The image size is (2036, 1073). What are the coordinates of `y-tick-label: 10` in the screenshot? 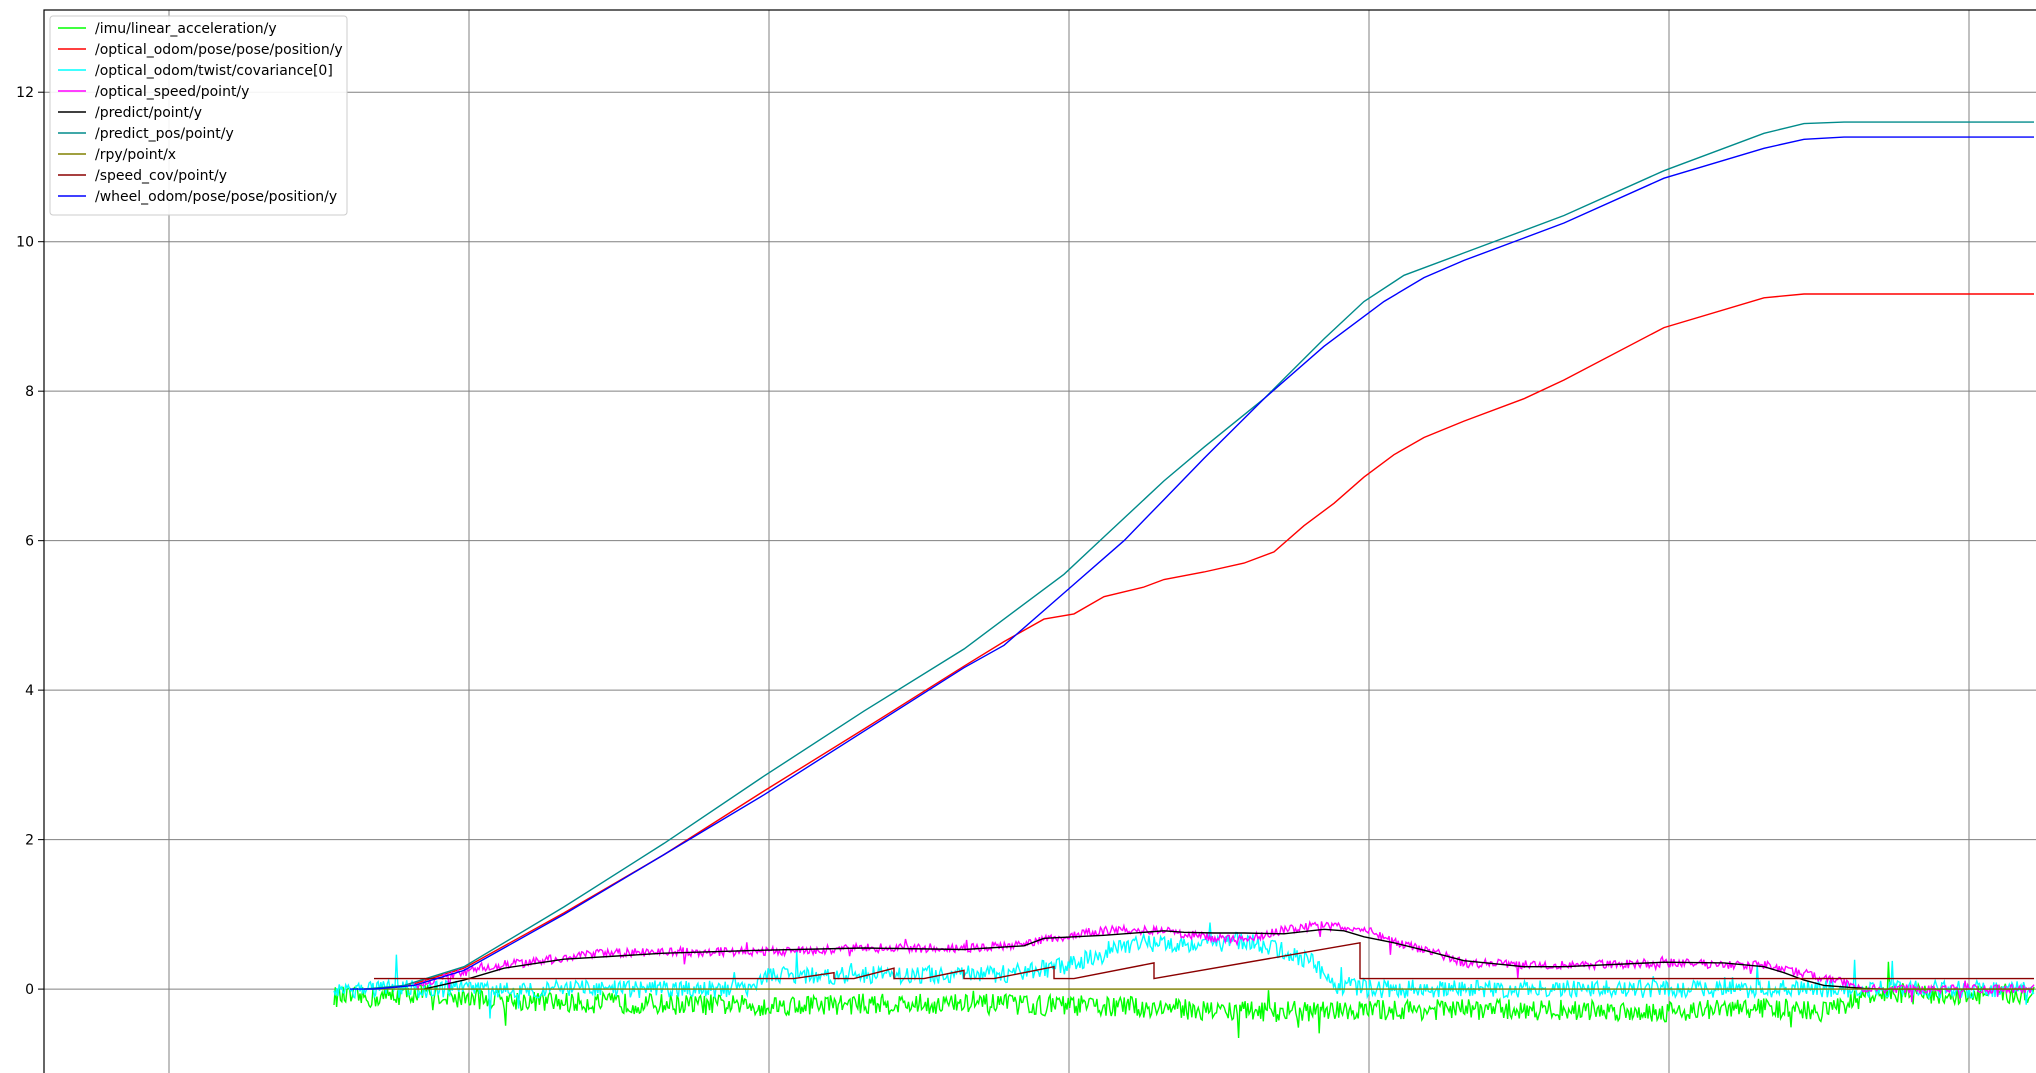 It's located at (25, 243).